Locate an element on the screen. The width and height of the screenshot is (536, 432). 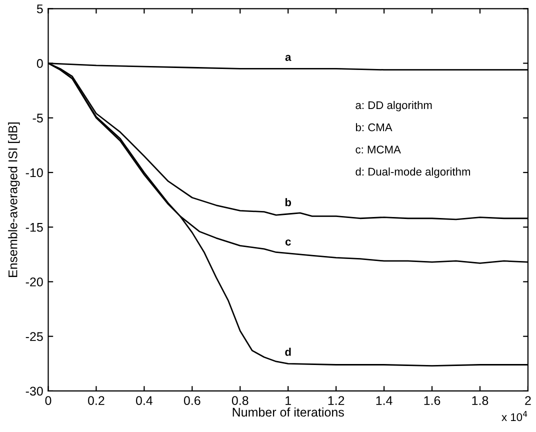
x-tick-label: 2 is located at coordinates (528, 400).